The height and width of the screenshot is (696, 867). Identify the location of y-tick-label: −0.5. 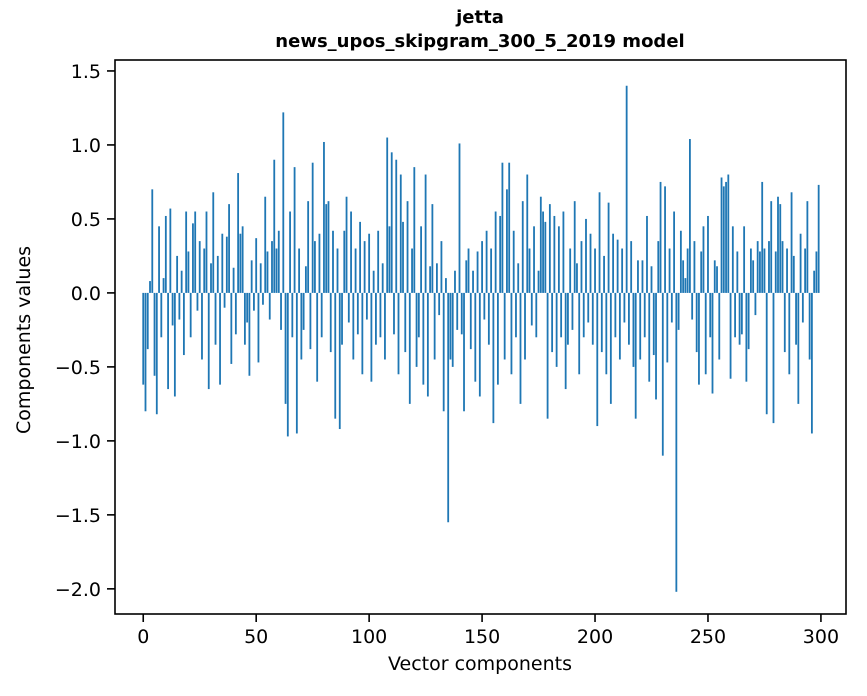
(78, 368).